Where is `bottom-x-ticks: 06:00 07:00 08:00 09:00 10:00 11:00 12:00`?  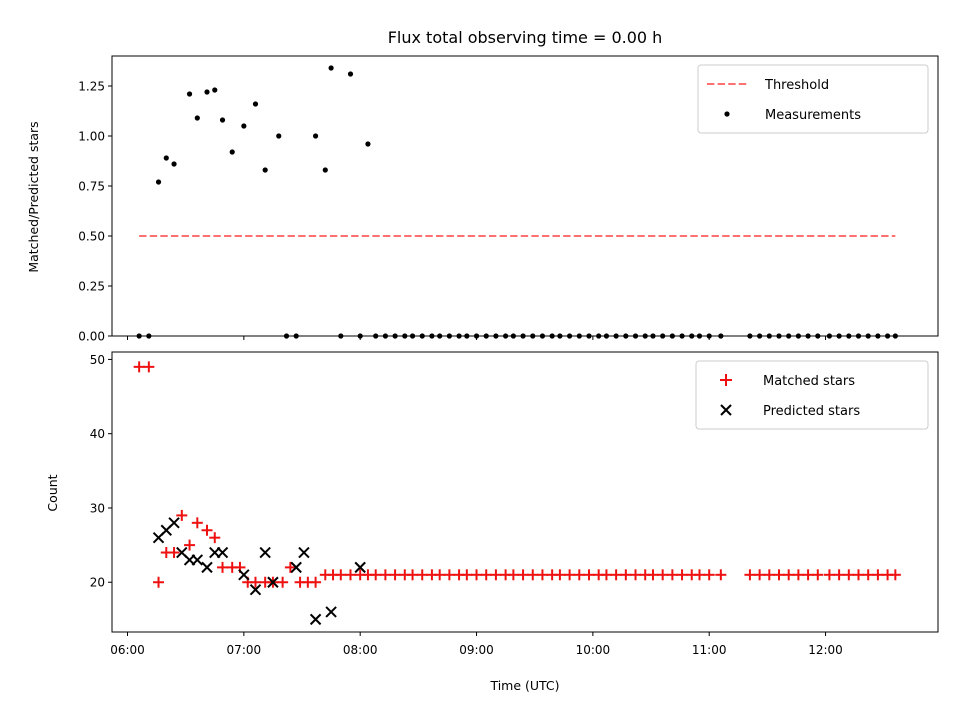 bottom-x-ticks: 06:00 07:00 08:00 09:00 10:00 11:00 12:00 is located at coordinates (476, 644).